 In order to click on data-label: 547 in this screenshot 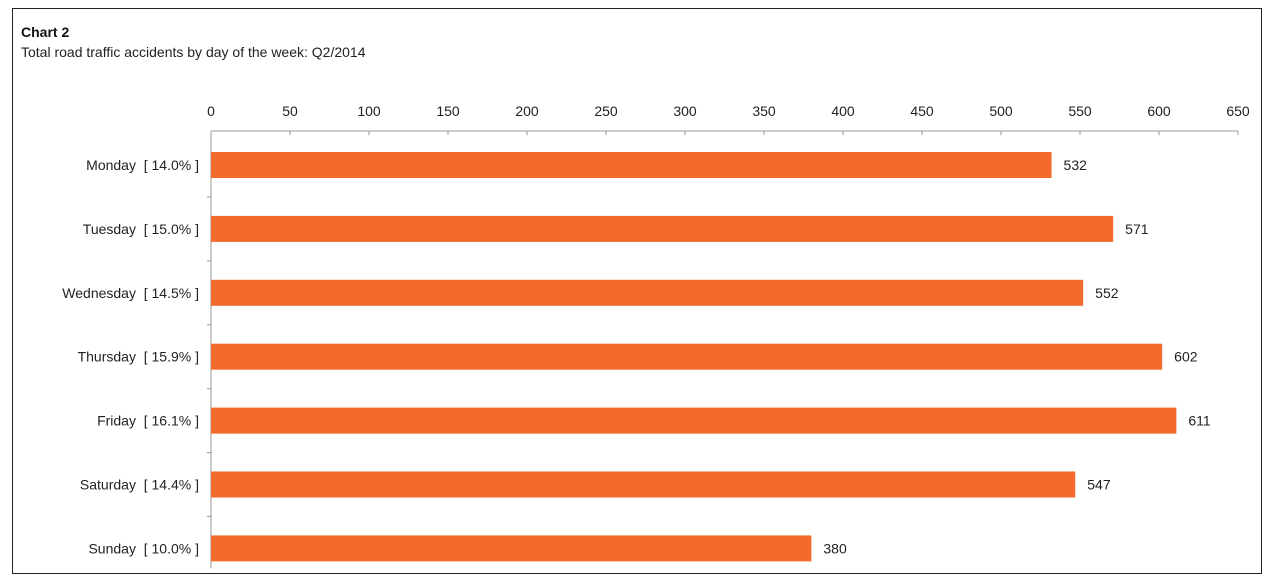, I will do `click(1099, 485)`.